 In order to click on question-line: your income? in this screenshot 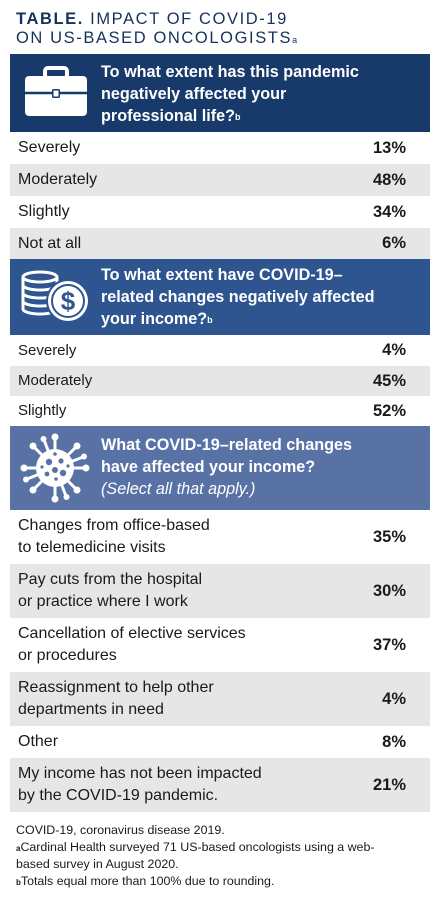, I will do `click(154, 319)`.